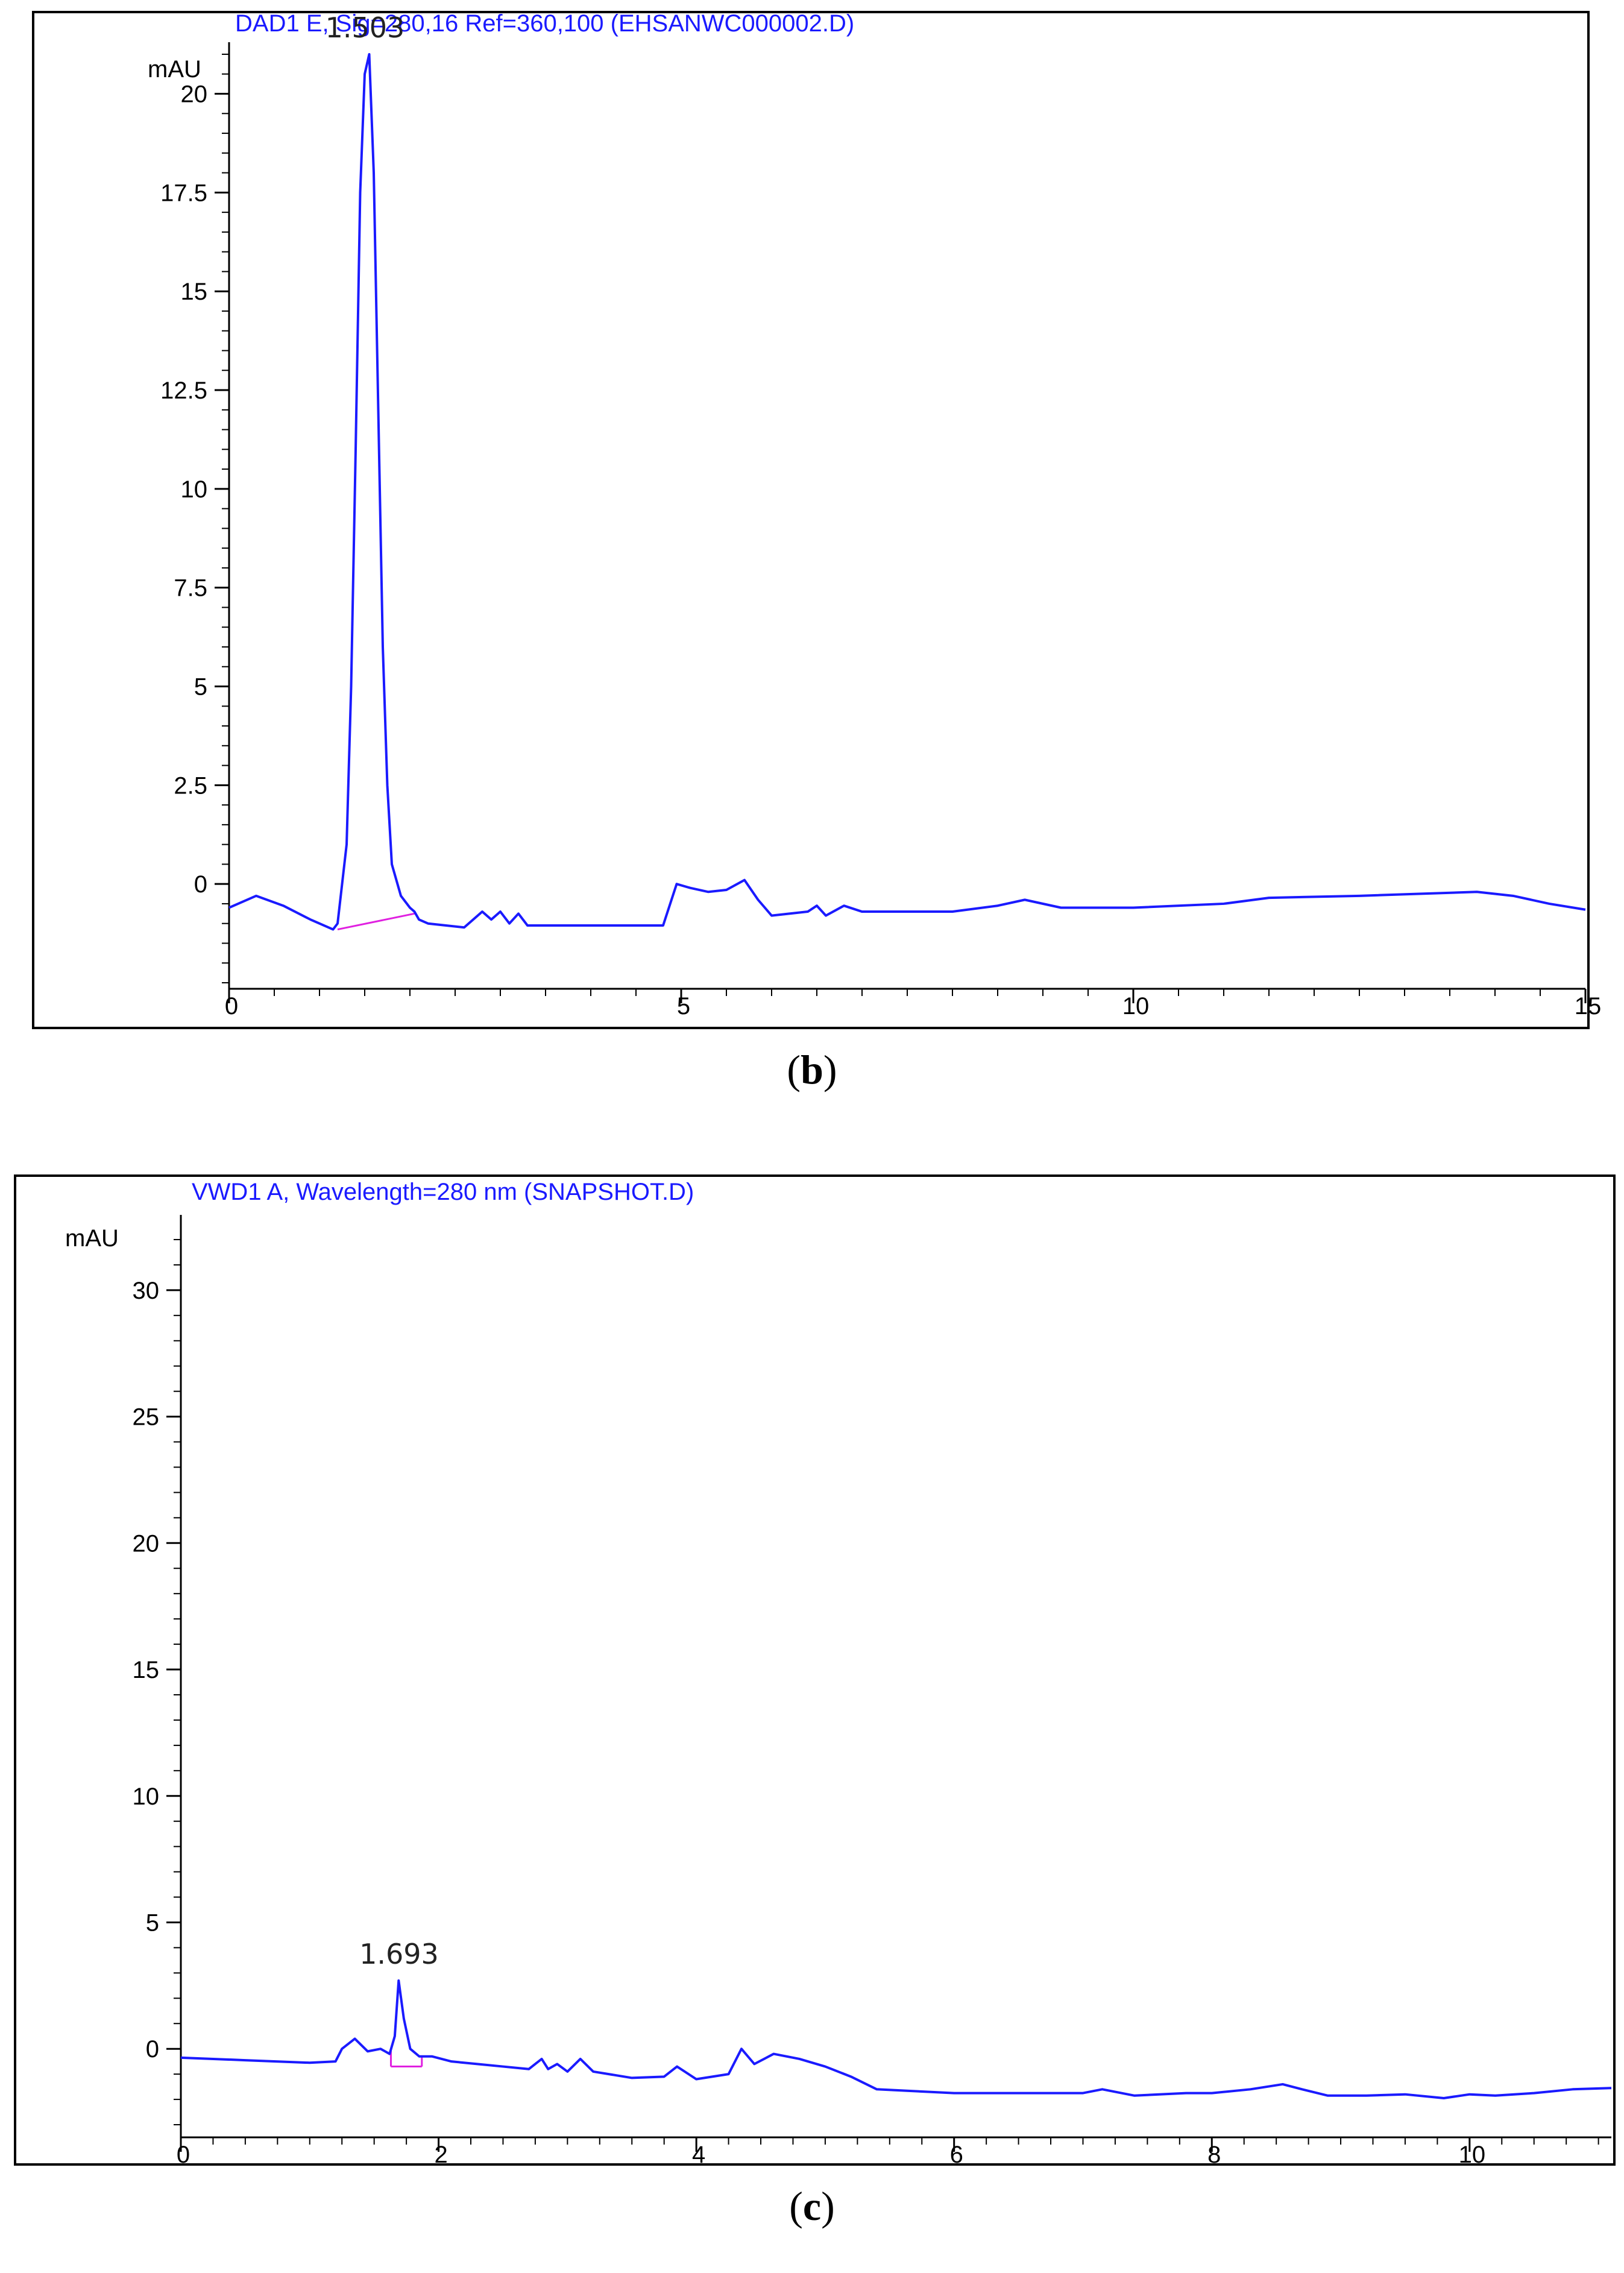  What do you see at coordinates (956, 2155) in the screenshot?
I see `x-tick-label: 6` at bounding box center [956, 2155].